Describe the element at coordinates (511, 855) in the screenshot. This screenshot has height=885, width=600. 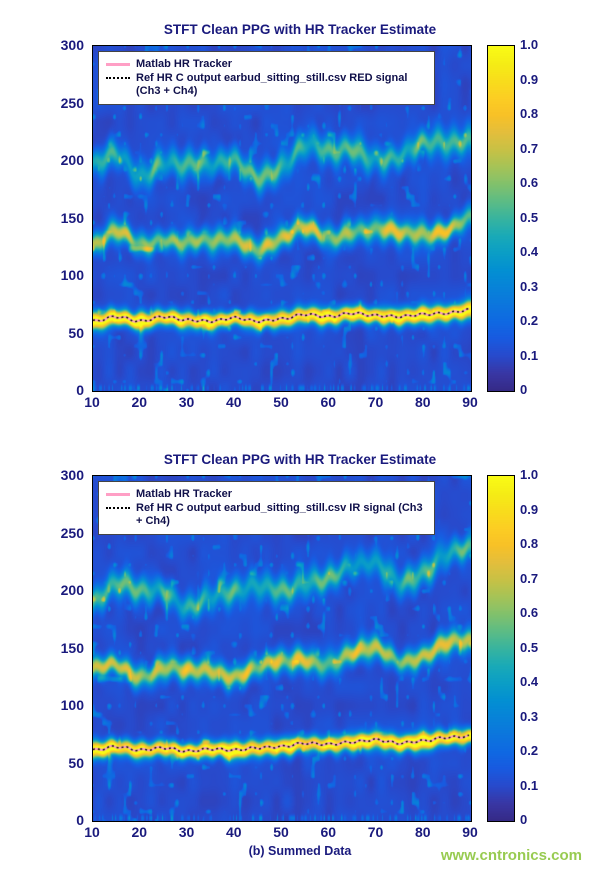
I see `watermark: www.cntronics.com` at that location.